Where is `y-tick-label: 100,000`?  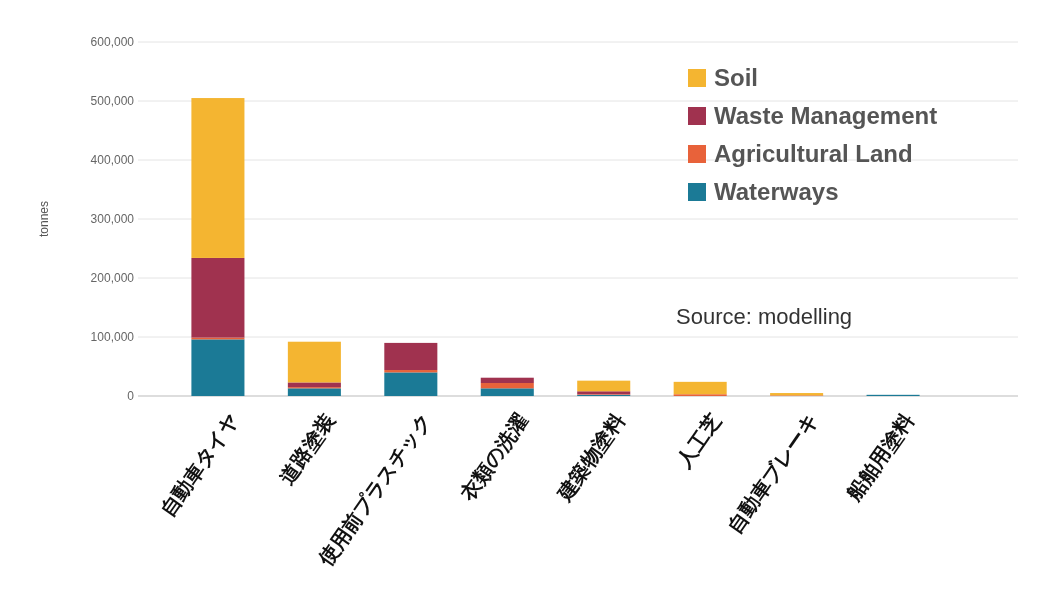 y-tick-label: 100,000 is located at coordinates (112, 337).